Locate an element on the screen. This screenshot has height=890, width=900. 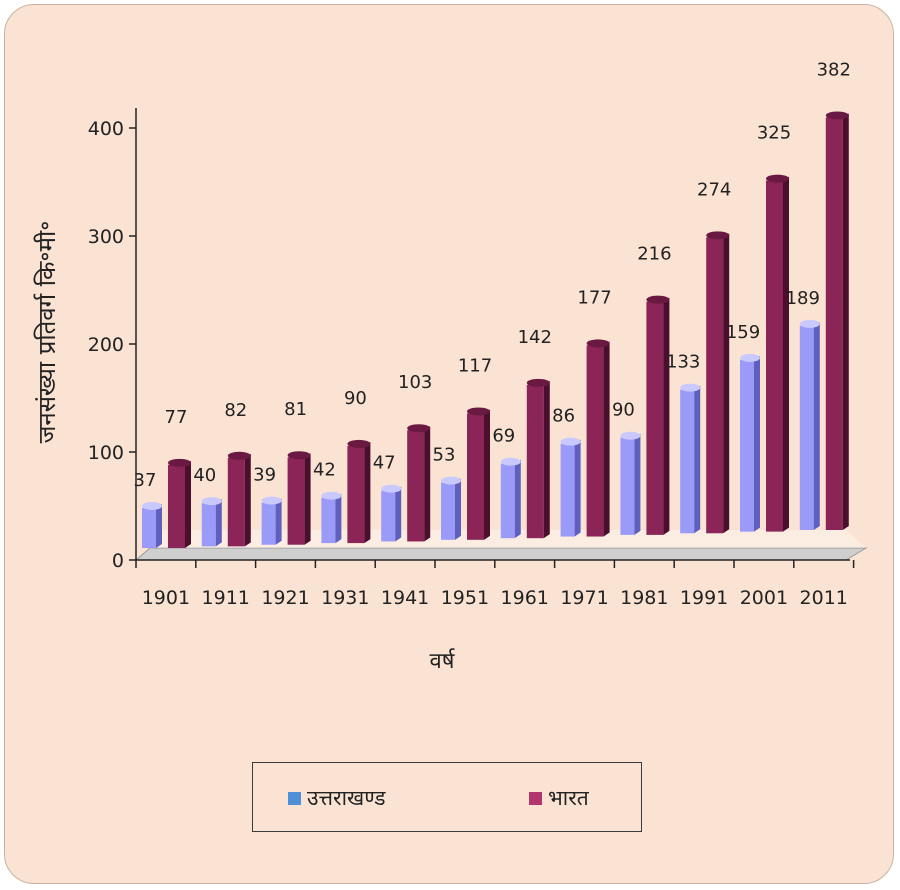
bar-1-1951 is located at coordinates (478, 473).